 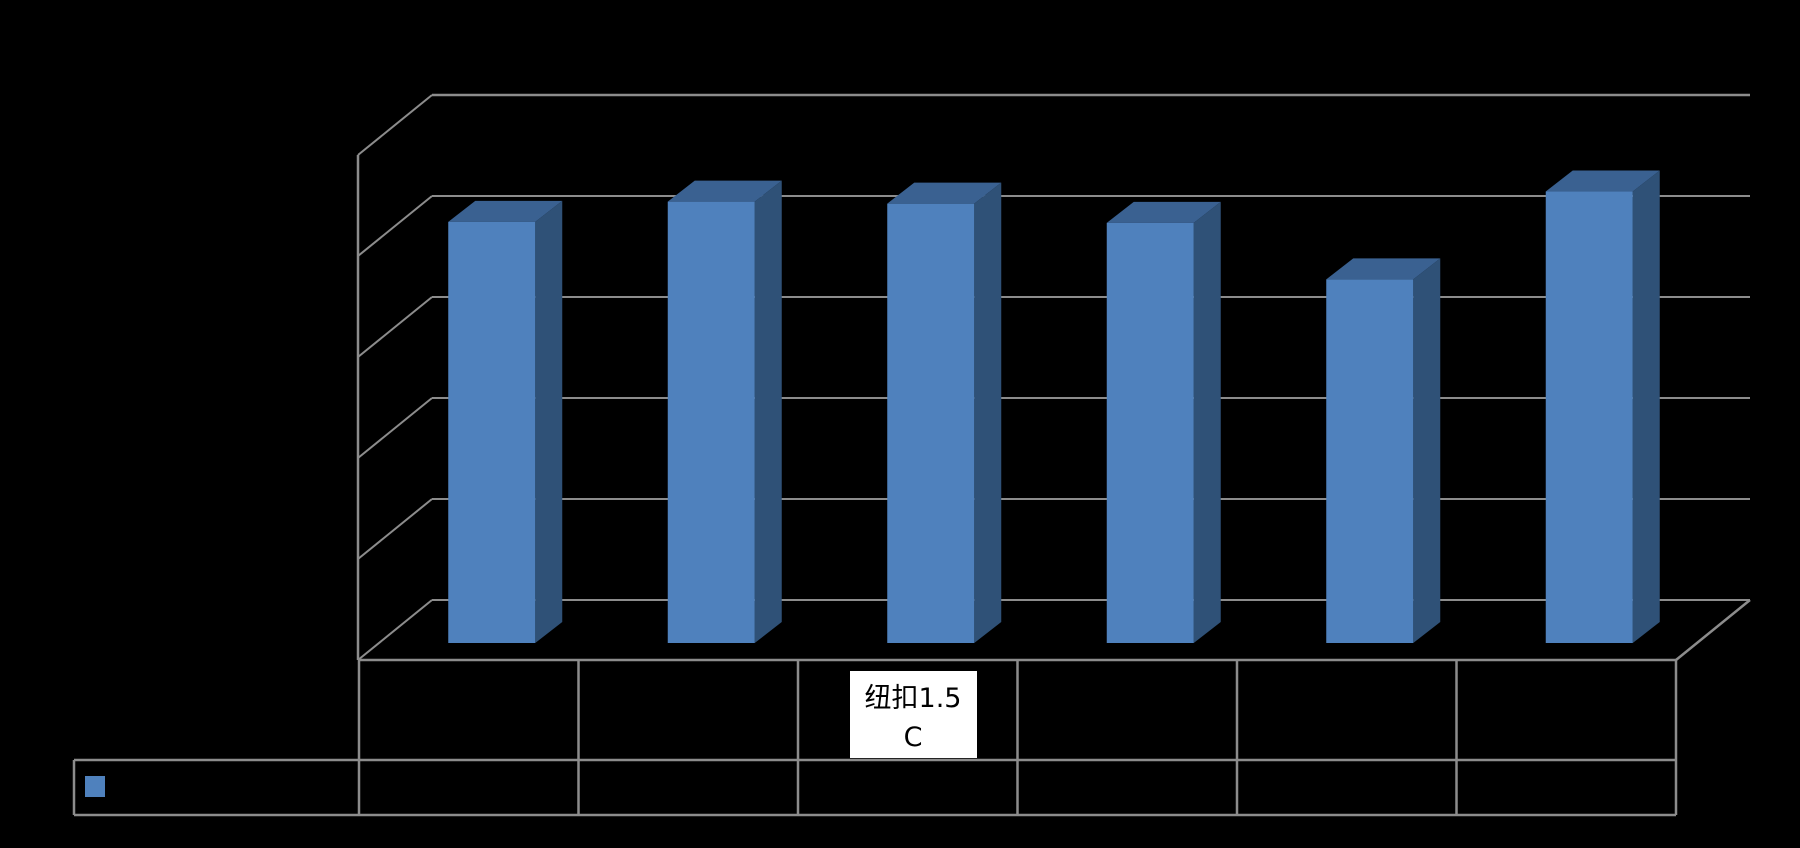 I want to click on category-label-box: 纽扣1.5 C, so click(x=913, y=714).